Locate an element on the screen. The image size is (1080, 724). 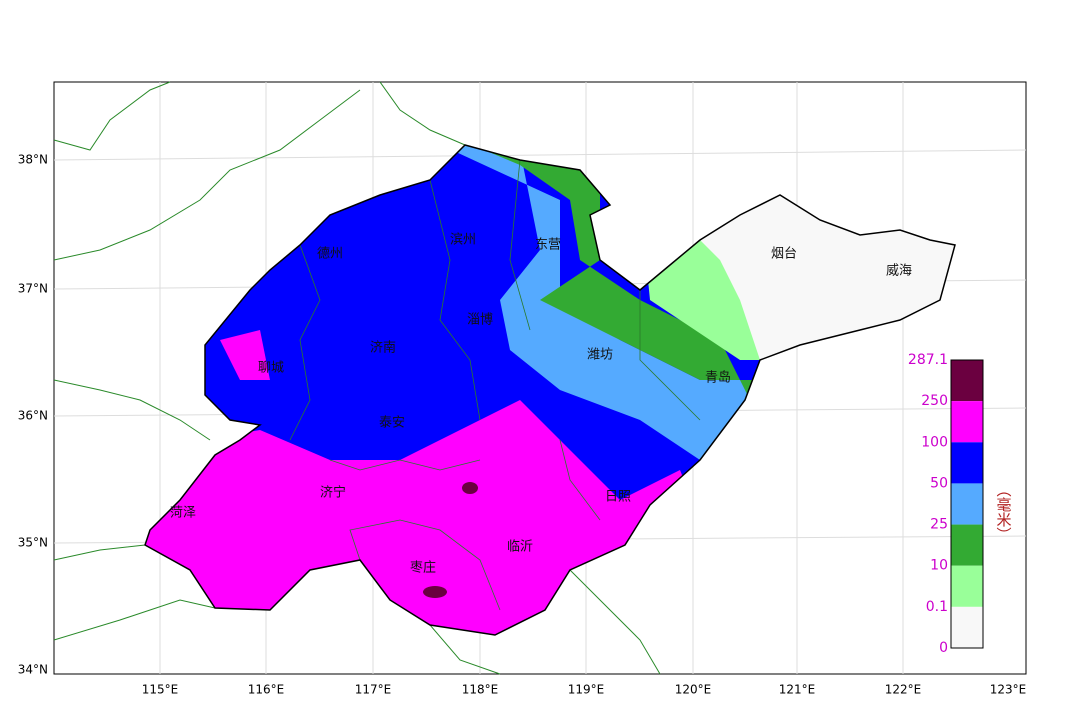
city-label: 菏泽 is located at coordinates (183, 513).